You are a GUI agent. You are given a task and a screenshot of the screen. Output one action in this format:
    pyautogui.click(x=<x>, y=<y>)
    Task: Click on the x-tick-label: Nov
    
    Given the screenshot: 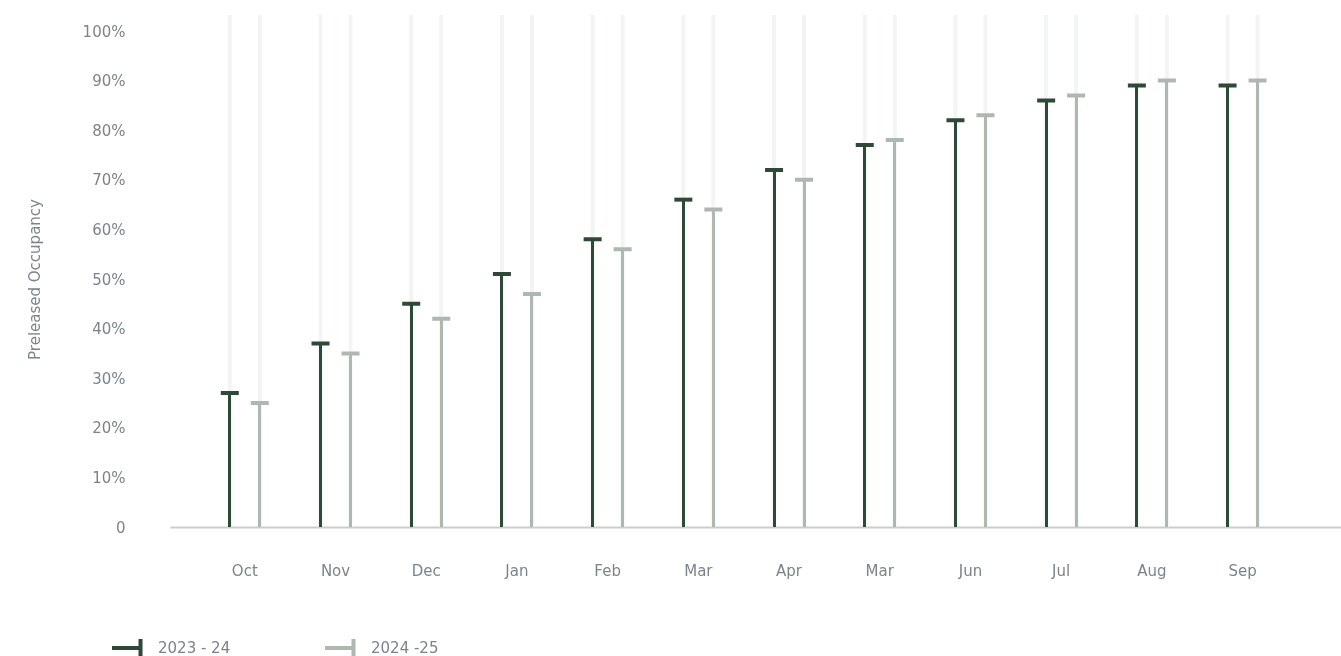 What is the action you would take?
    pyautogui.click(x=335, y=570)
    